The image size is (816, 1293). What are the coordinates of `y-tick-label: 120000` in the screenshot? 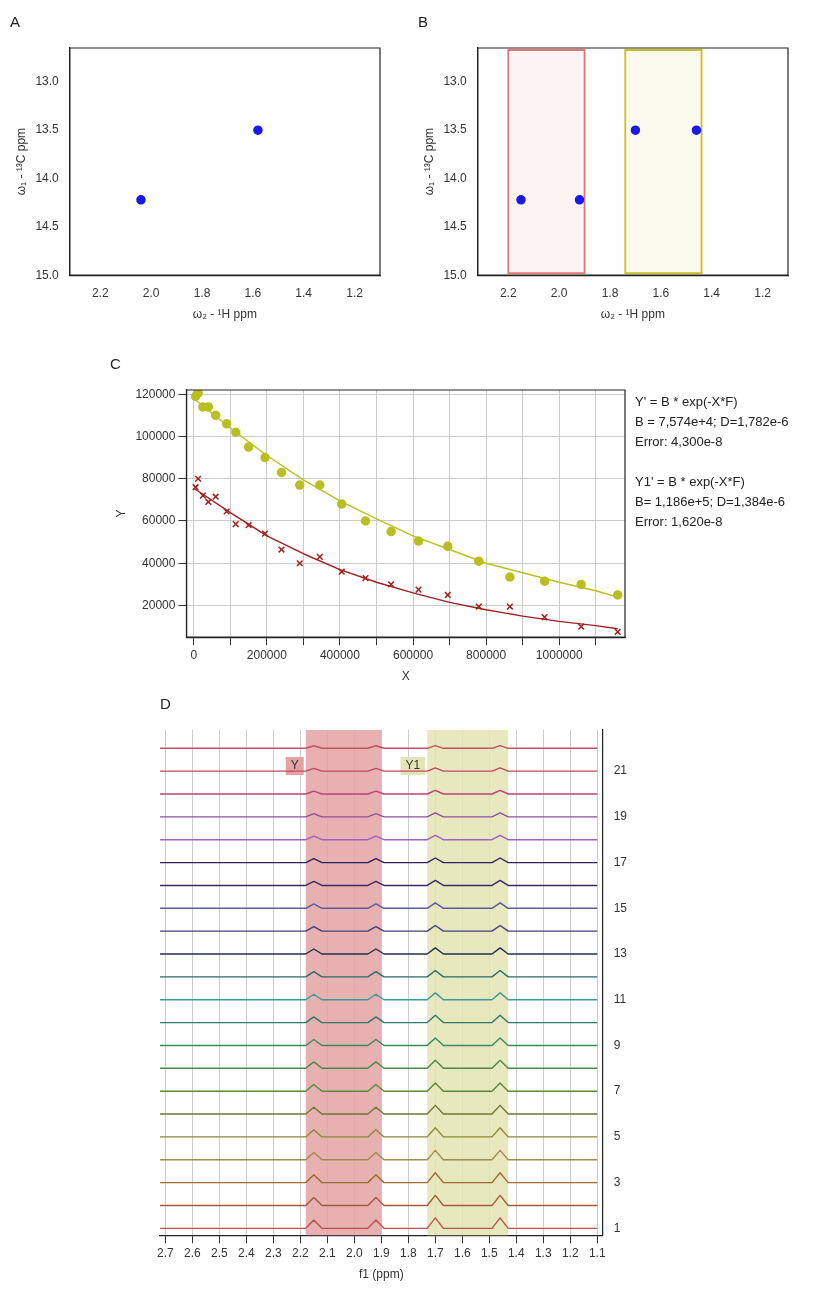 It's located at (155, 393).